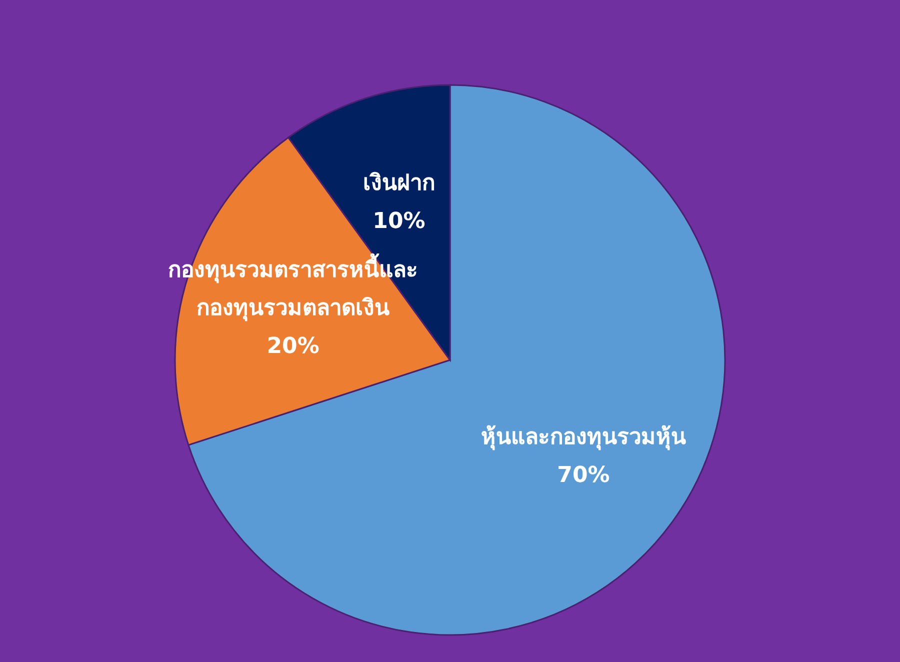 This screenshot has height=662, width=900. What do you see at coordinates (583, 438) in the screenshot?
I see `slice-label: หุ้นและกองทุนรวมหุ้น` at bounding box center [583, 438].